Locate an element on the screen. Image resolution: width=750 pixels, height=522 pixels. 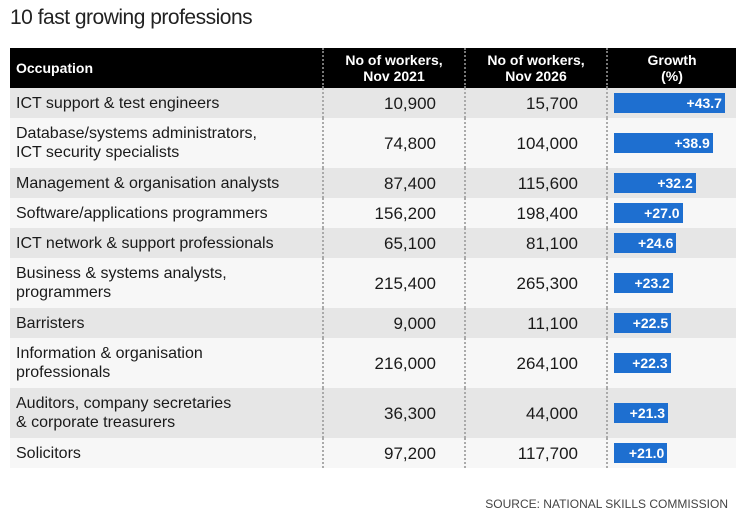
occupation-cell: ICT support & test engineers is located at coordinates (166, 103).